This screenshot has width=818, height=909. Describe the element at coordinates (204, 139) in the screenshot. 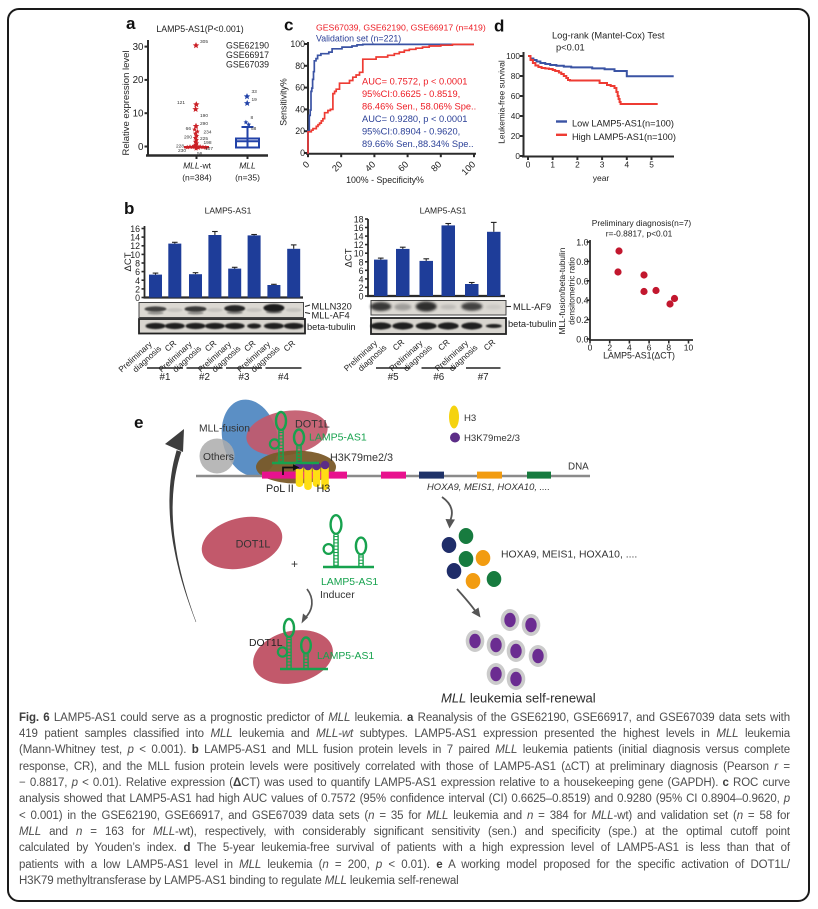

I see `svg-text: 225` at that location.